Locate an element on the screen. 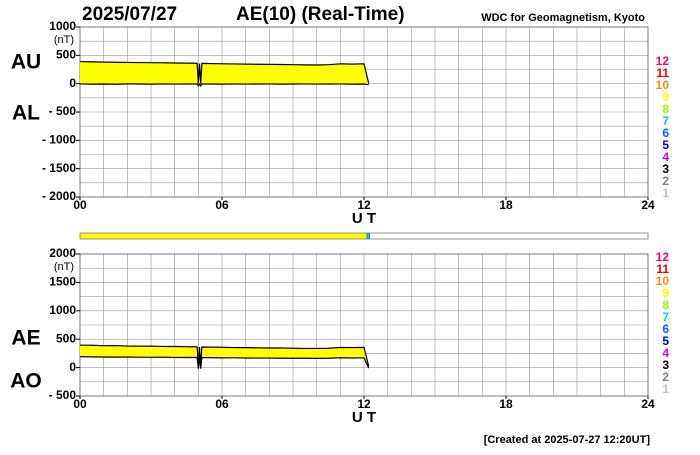  y-tick-label: - 2000 is located at coordinates (59, 196).